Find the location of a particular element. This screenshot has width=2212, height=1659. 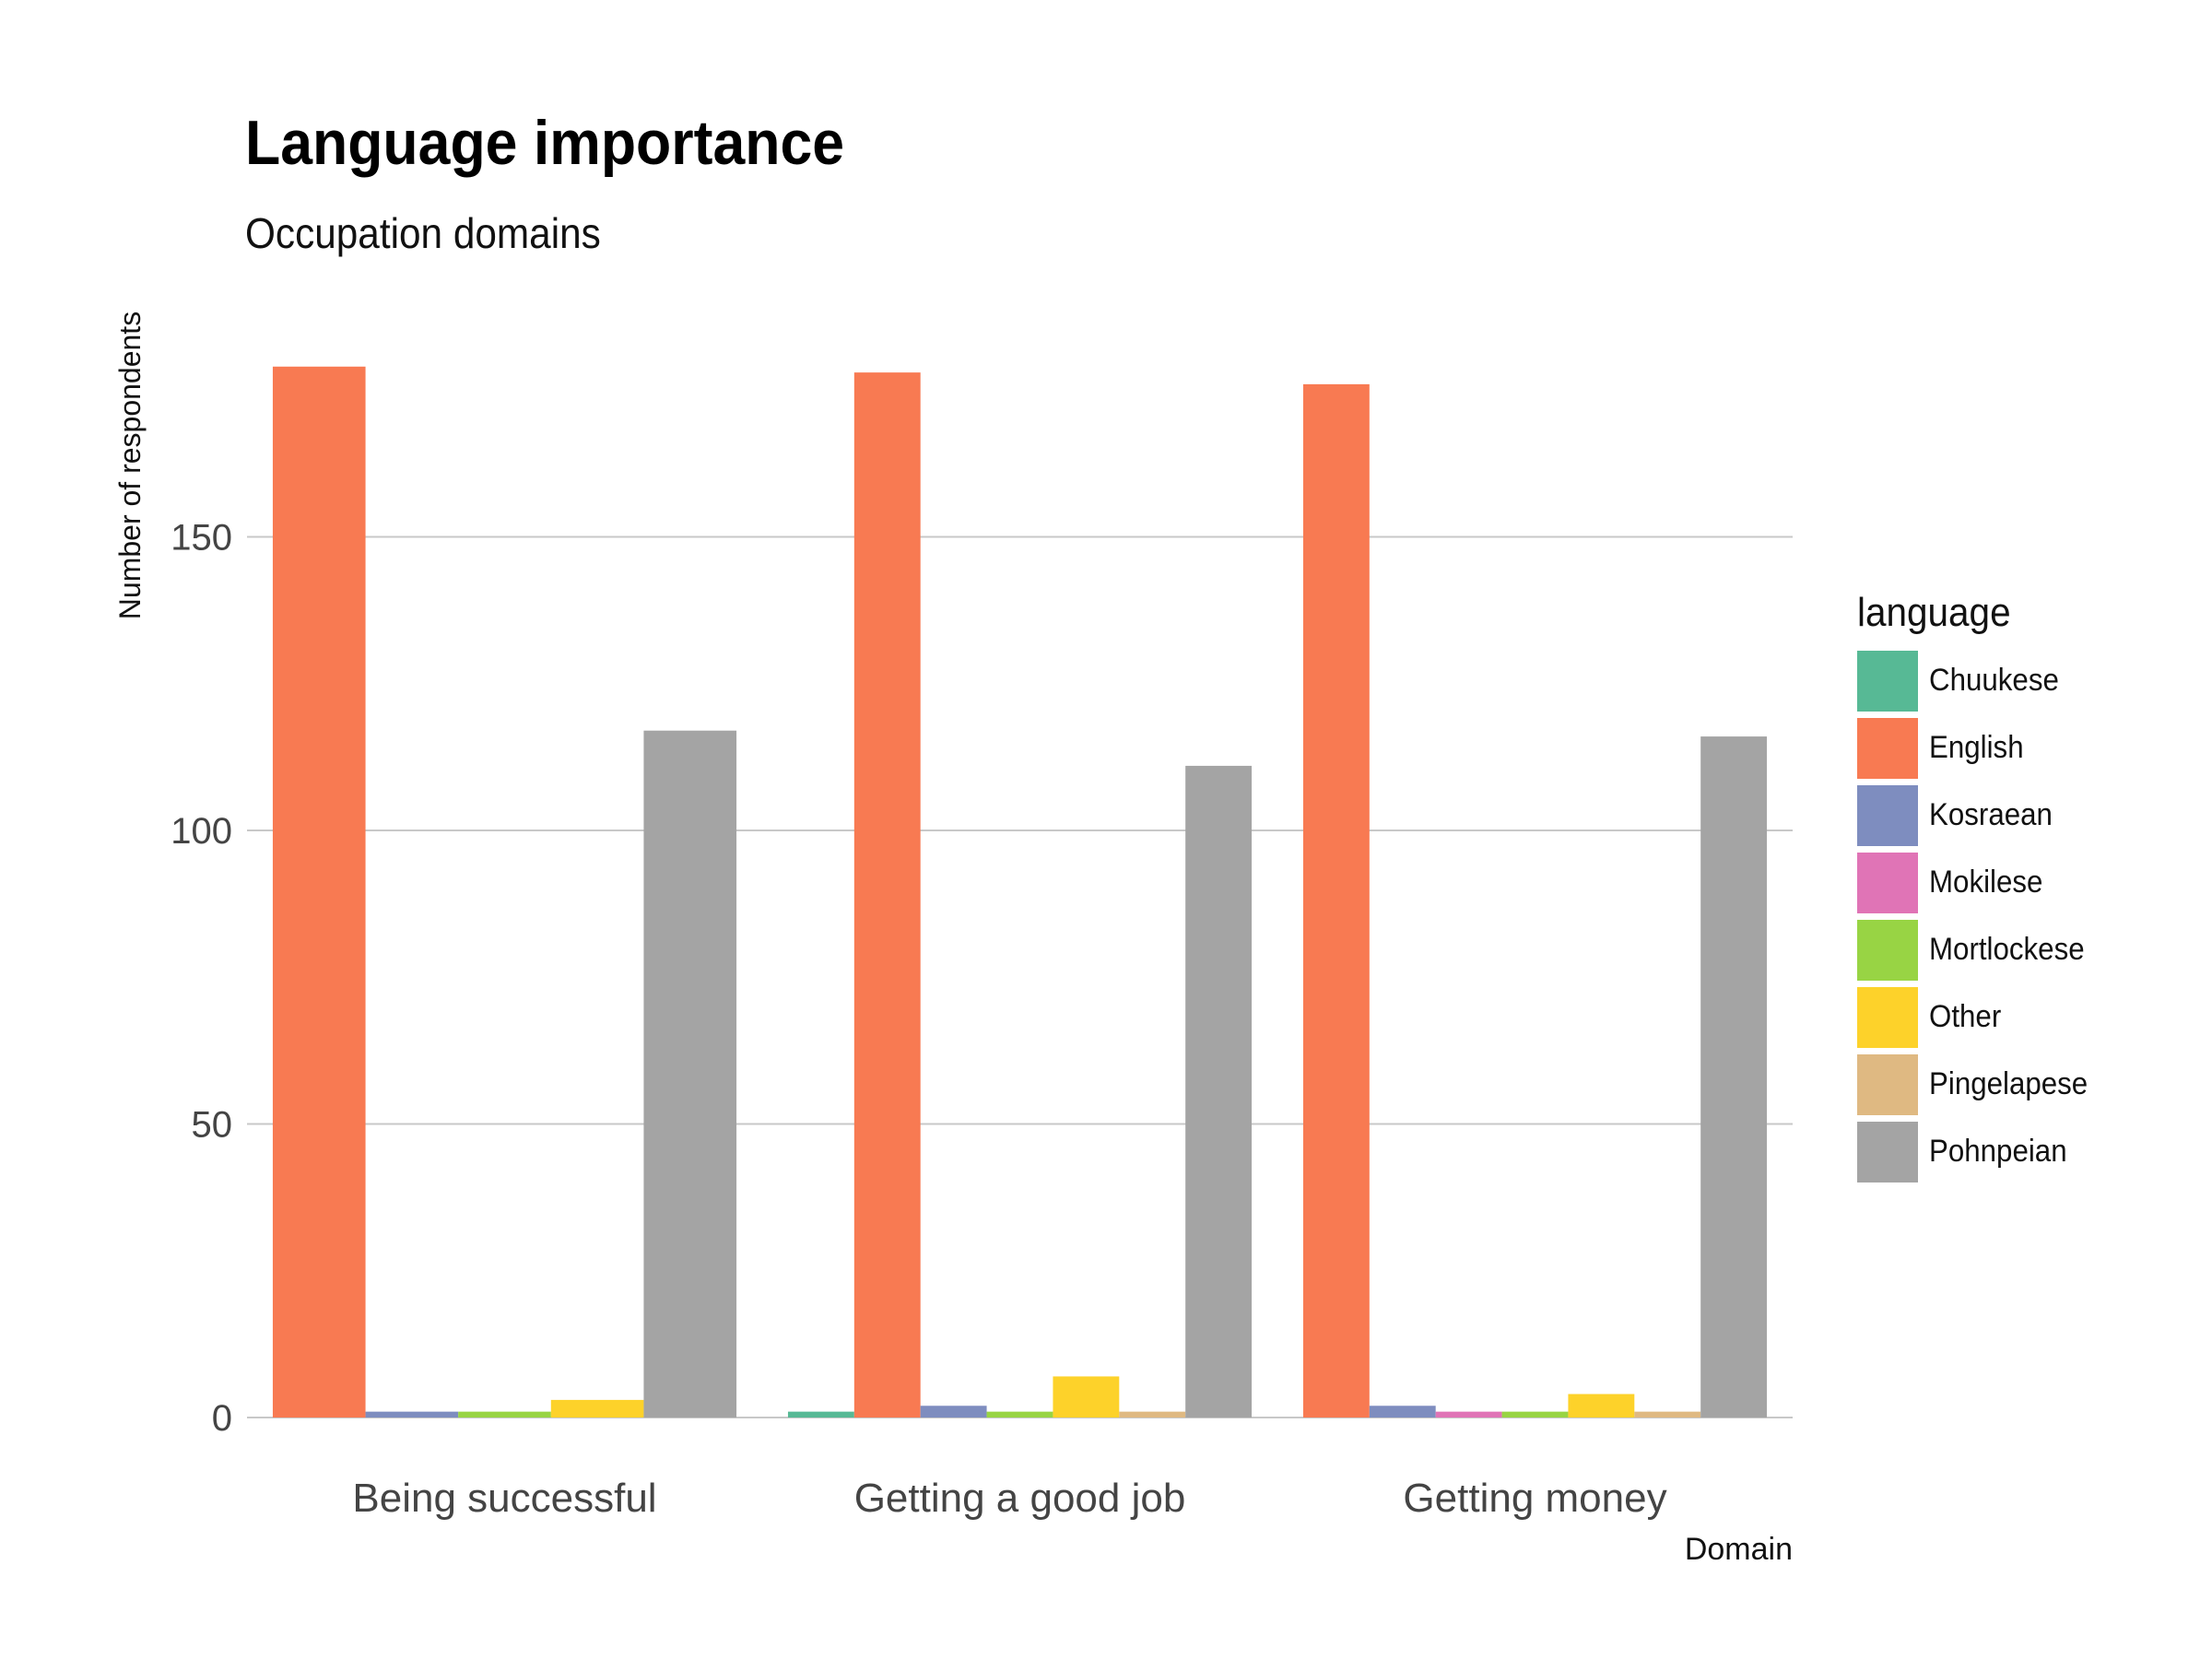

legend-item: Pohnpeian is located at coordinates (1979, 1151).